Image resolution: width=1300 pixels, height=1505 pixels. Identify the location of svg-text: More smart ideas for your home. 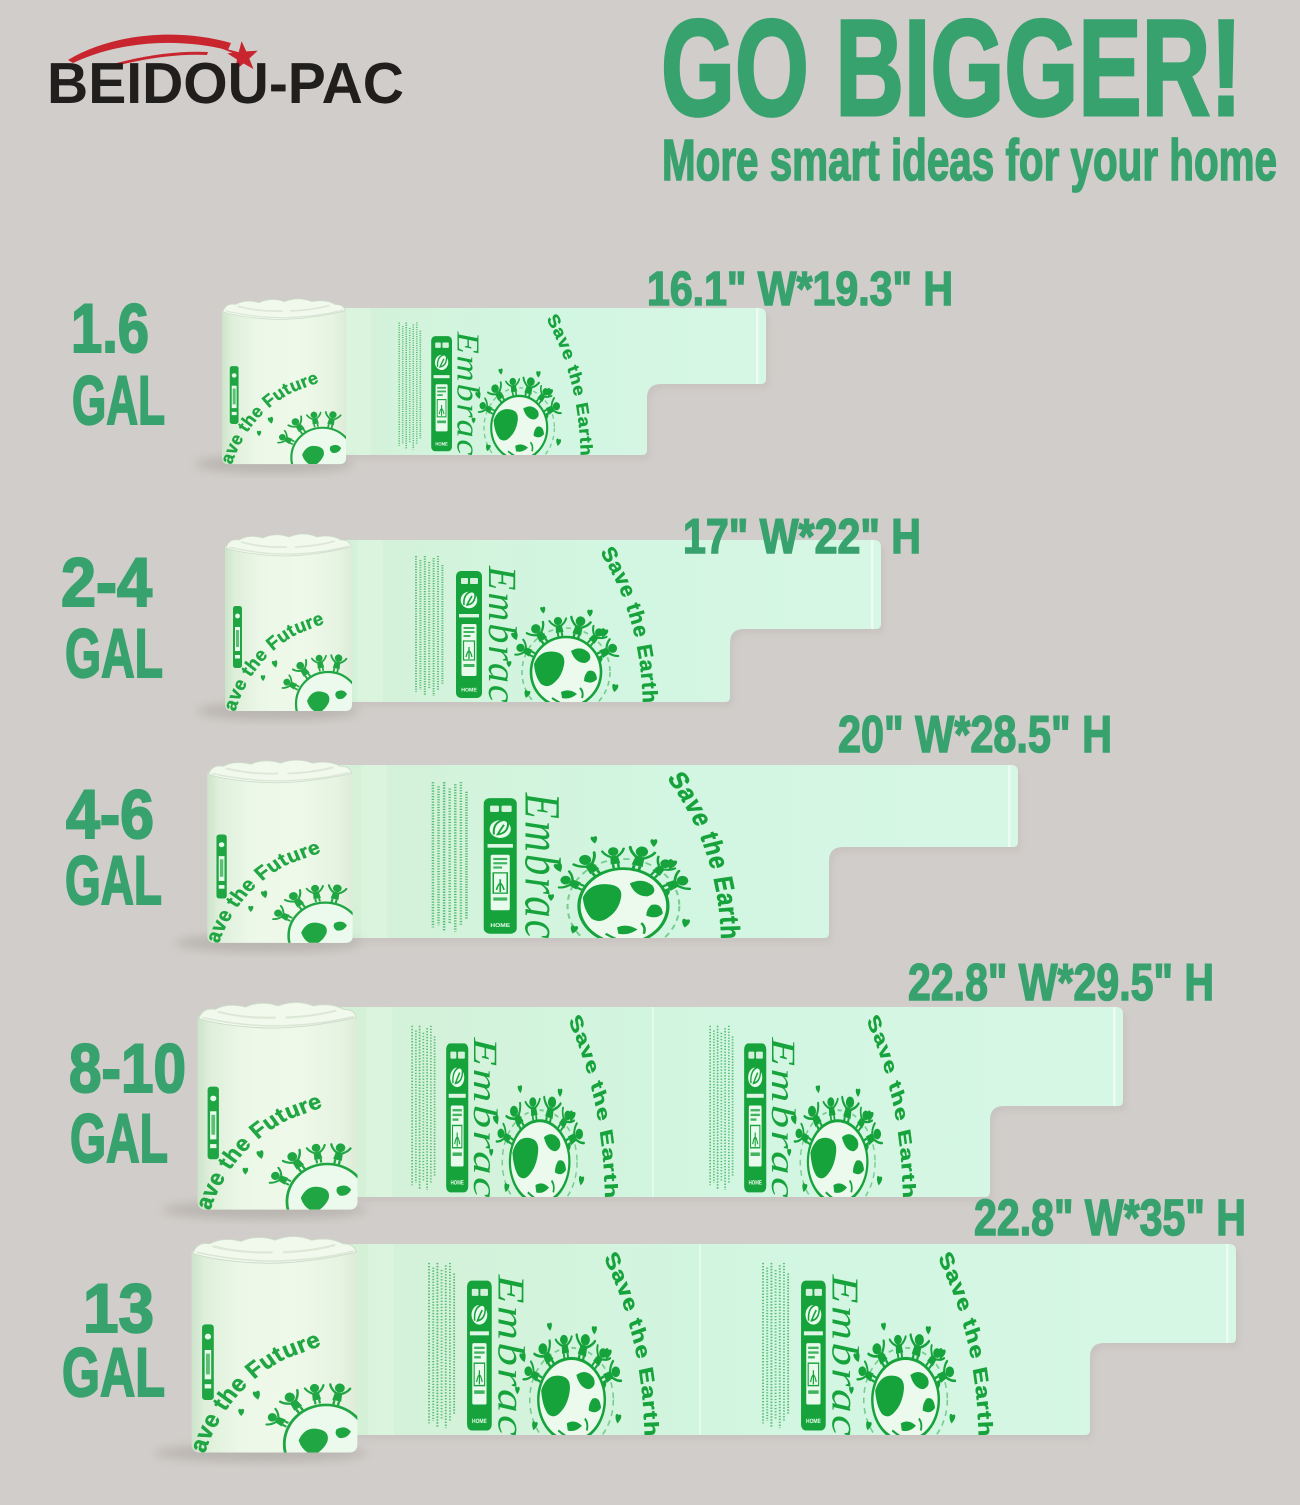
(969, 160).